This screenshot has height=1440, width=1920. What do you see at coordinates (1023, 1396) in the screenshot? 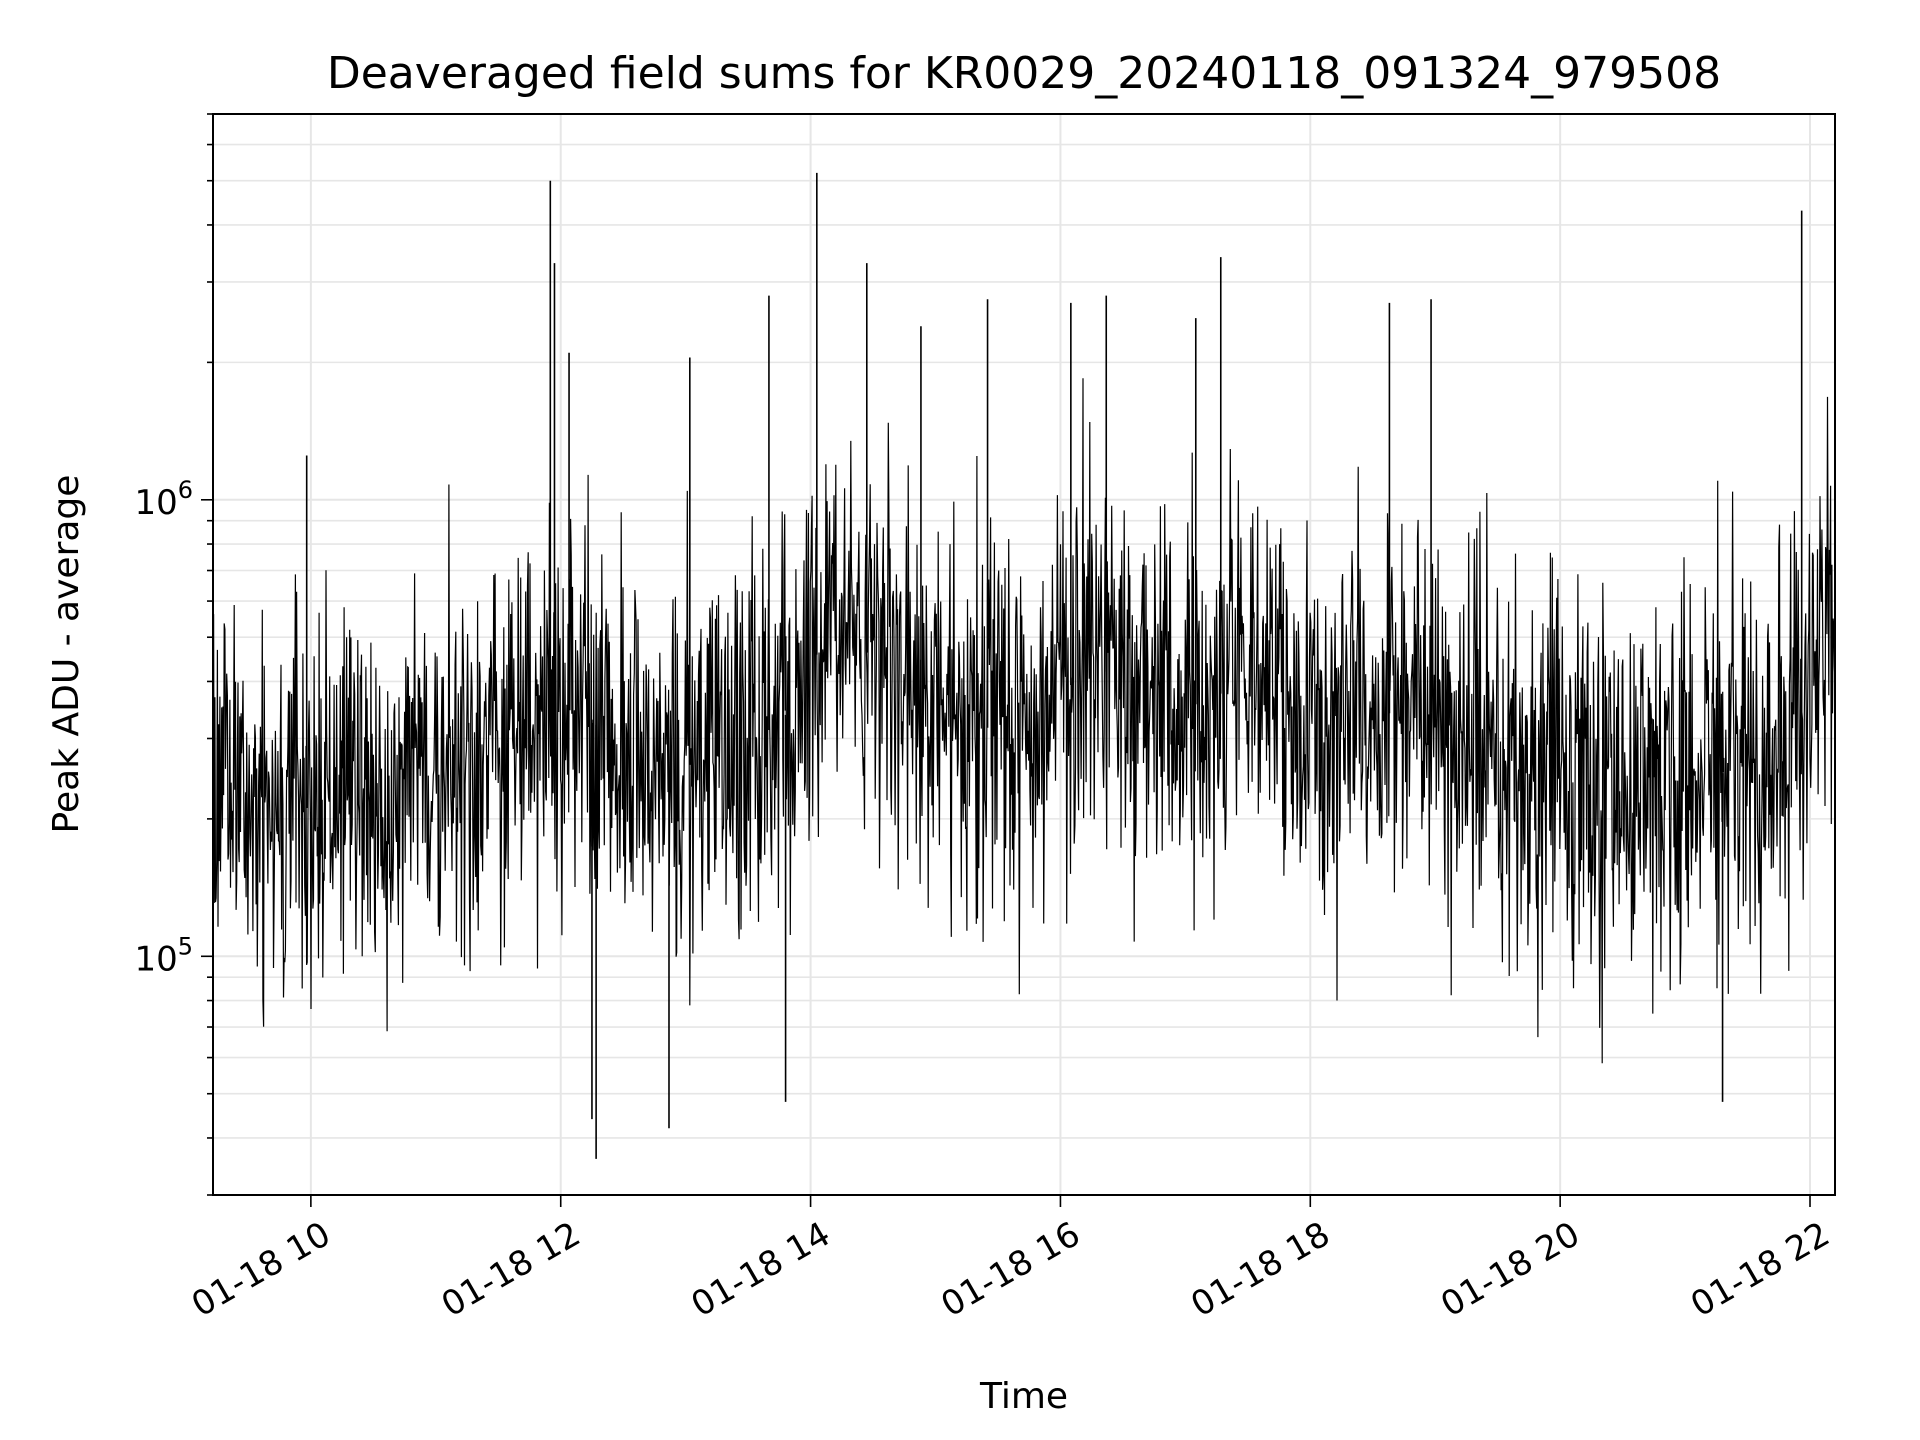
I see `x-axis-label: Time` at bounding box center [1023, 1396].